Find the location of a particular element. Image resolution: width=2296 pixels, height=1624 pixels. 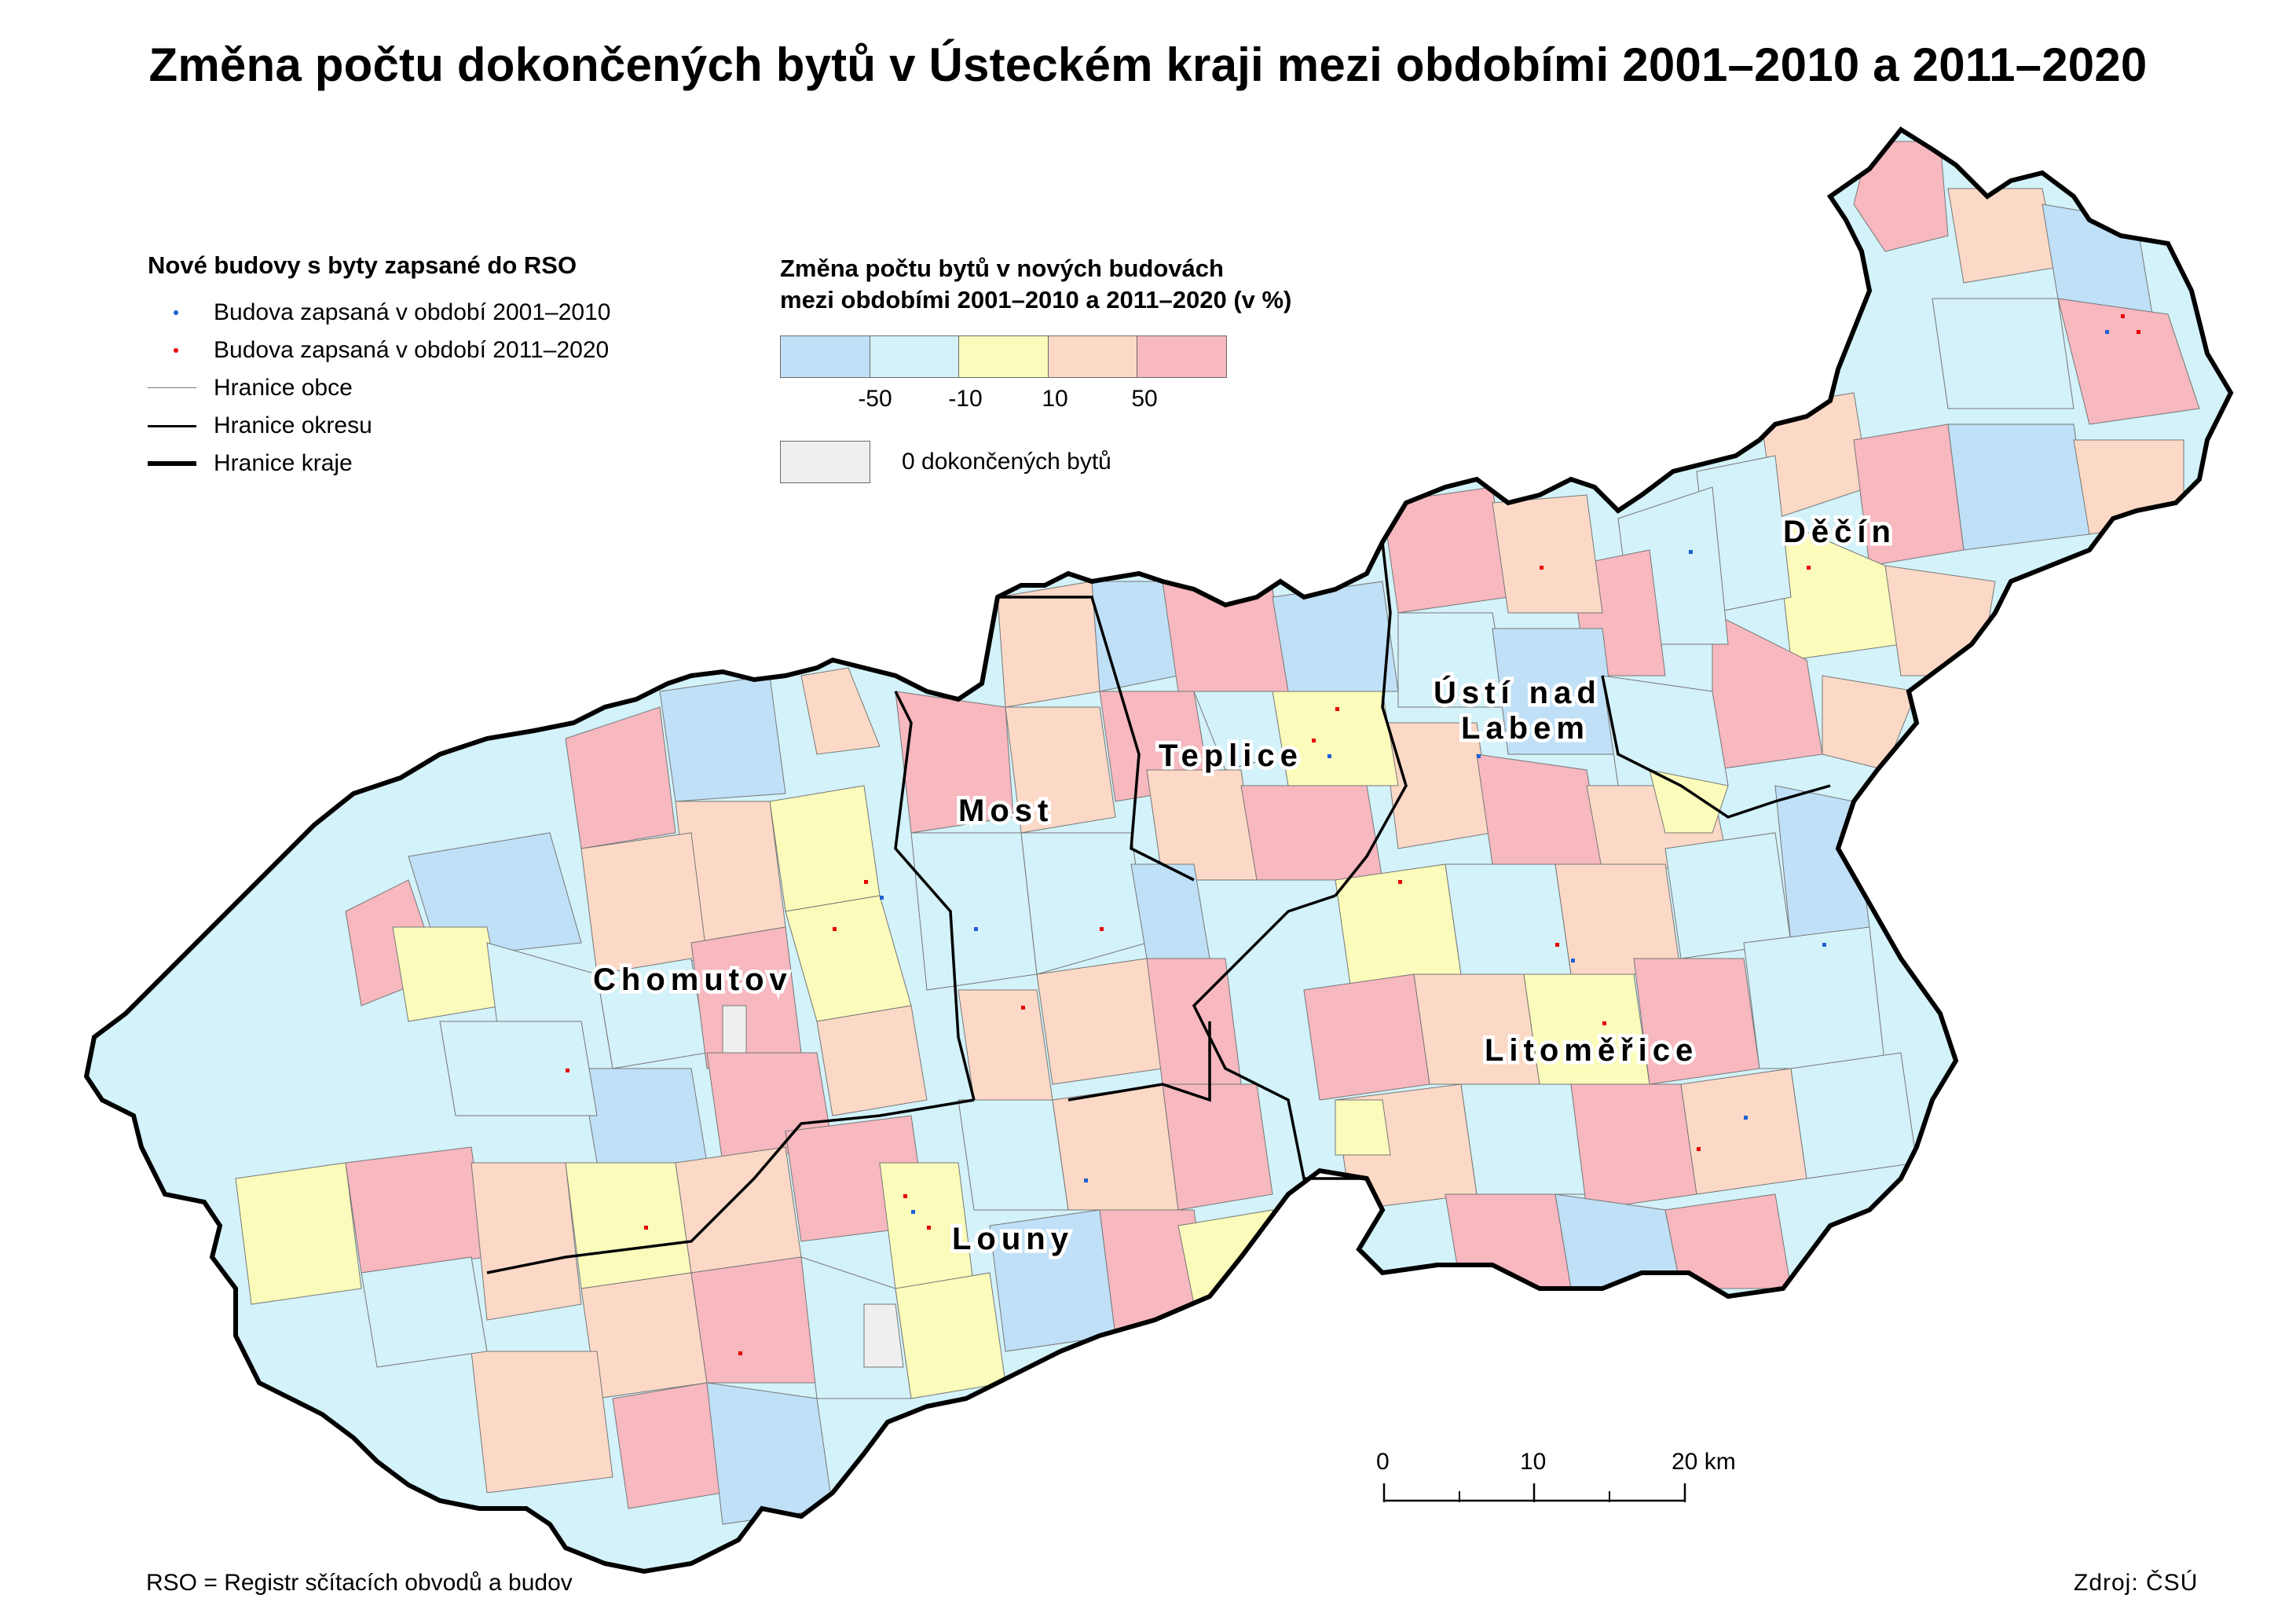

thick-line-icon is located at coordinates (172, 464).